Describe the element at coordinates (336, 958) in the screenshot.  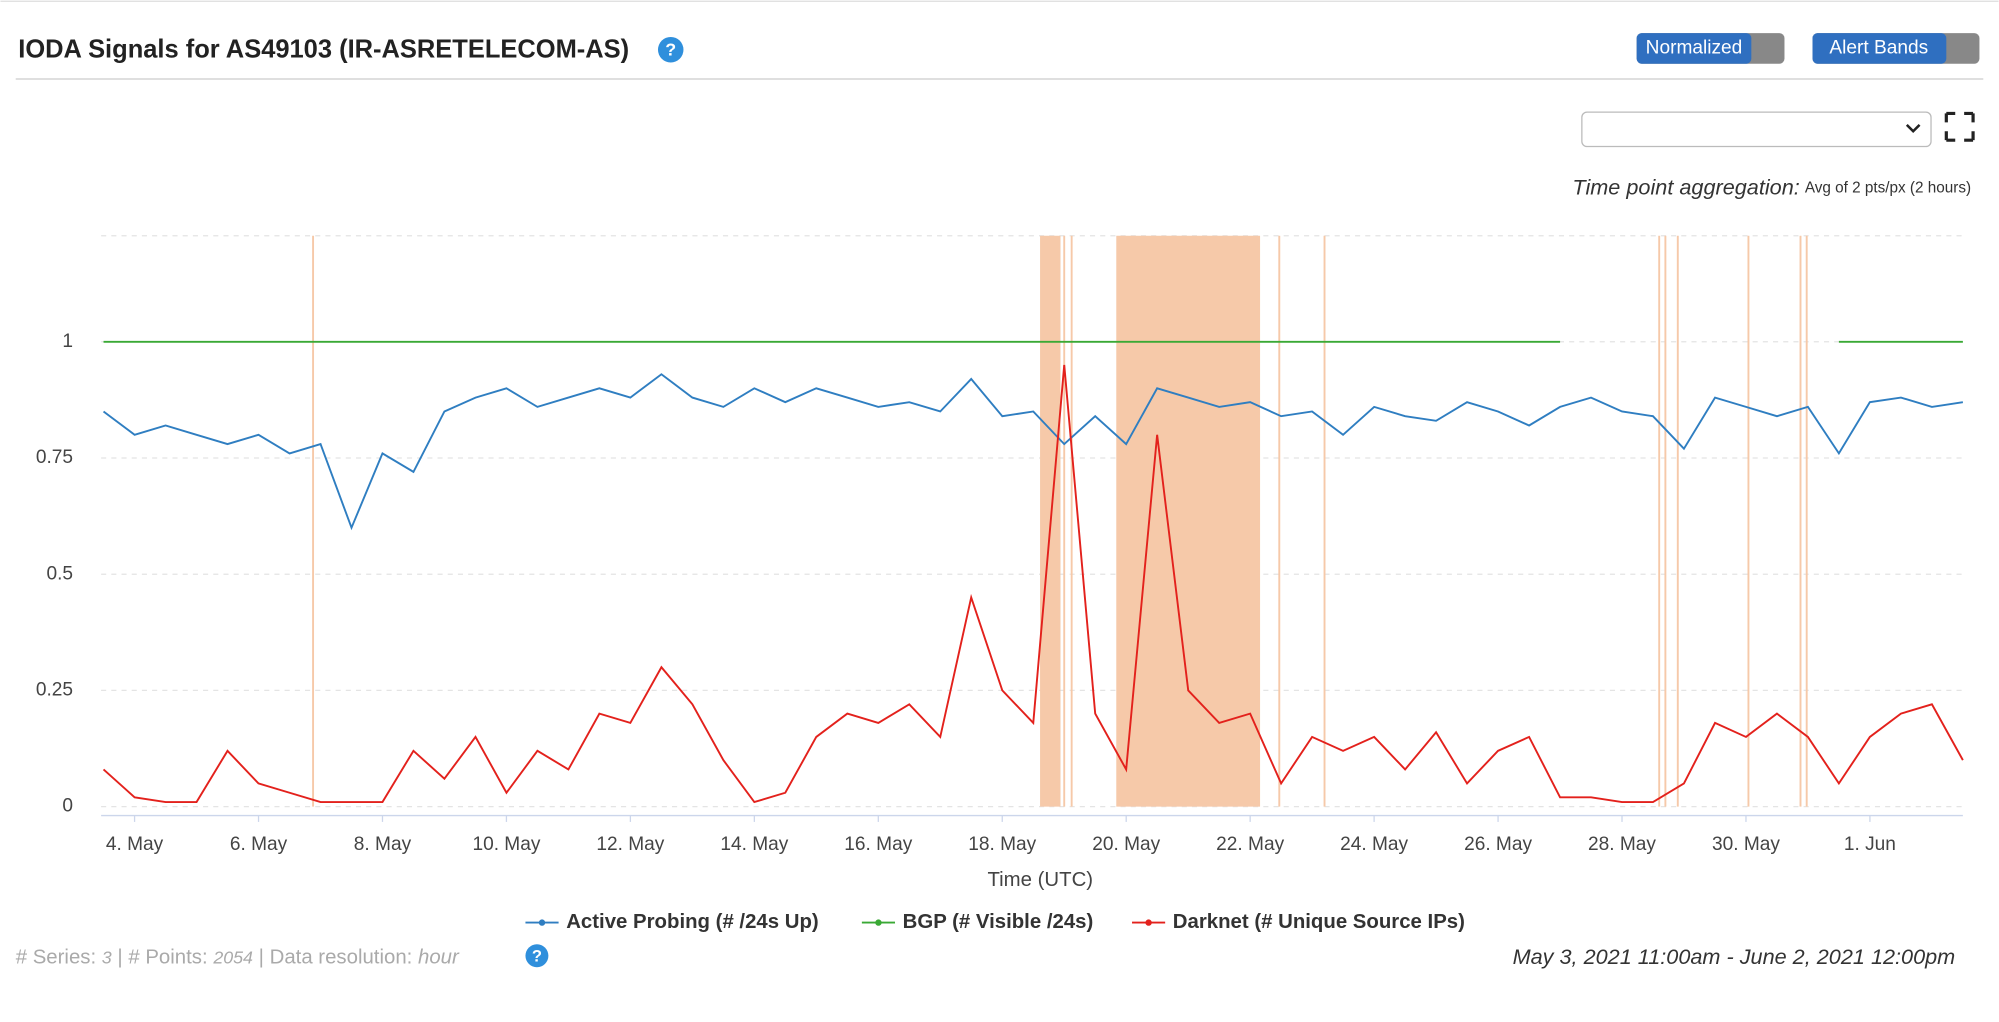
I see `resolution-label: | Data resolution:` at that location.